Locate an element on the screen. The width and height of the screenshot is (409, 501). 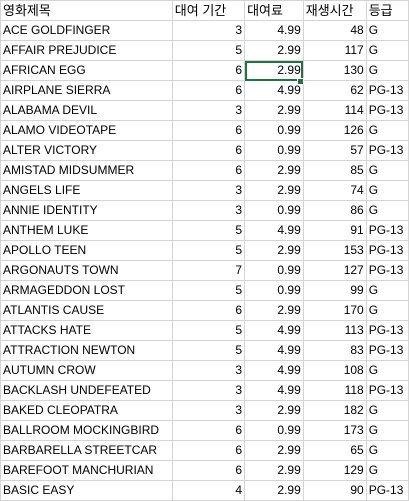
length-cell: 99 is located at coordinates (334, 290).